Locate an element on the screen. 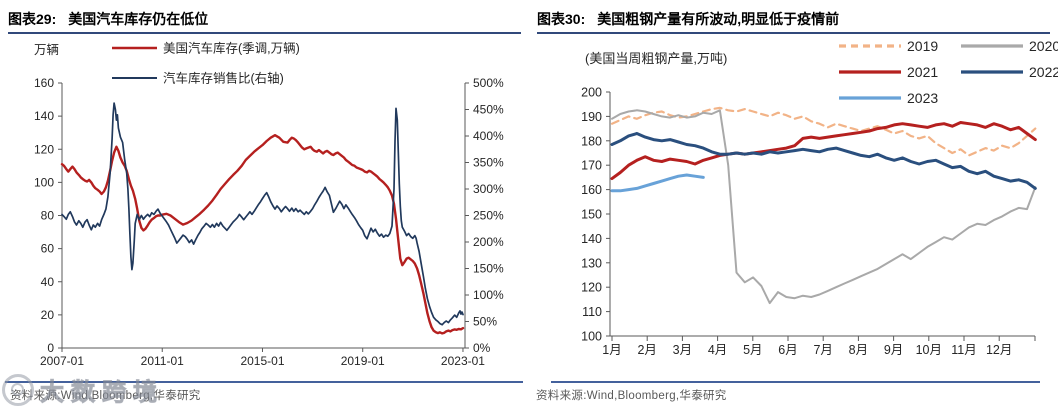 The width and height of the screenshot is (1058, 417). axis-tick-label: 3月 is located at coordinates (682, 350).